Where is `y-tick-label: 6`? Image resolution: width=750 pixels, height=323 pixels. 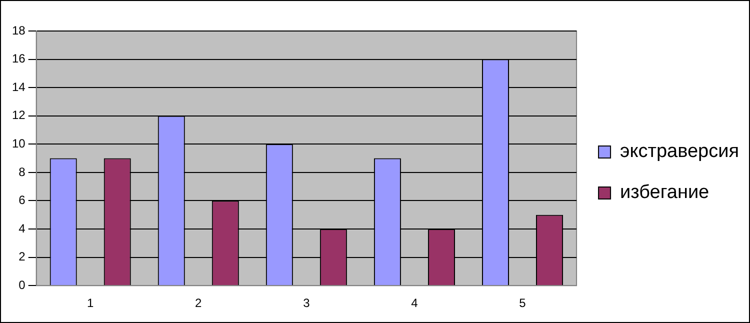
y-tick-label: 6 is located at coordinates (22, 200).